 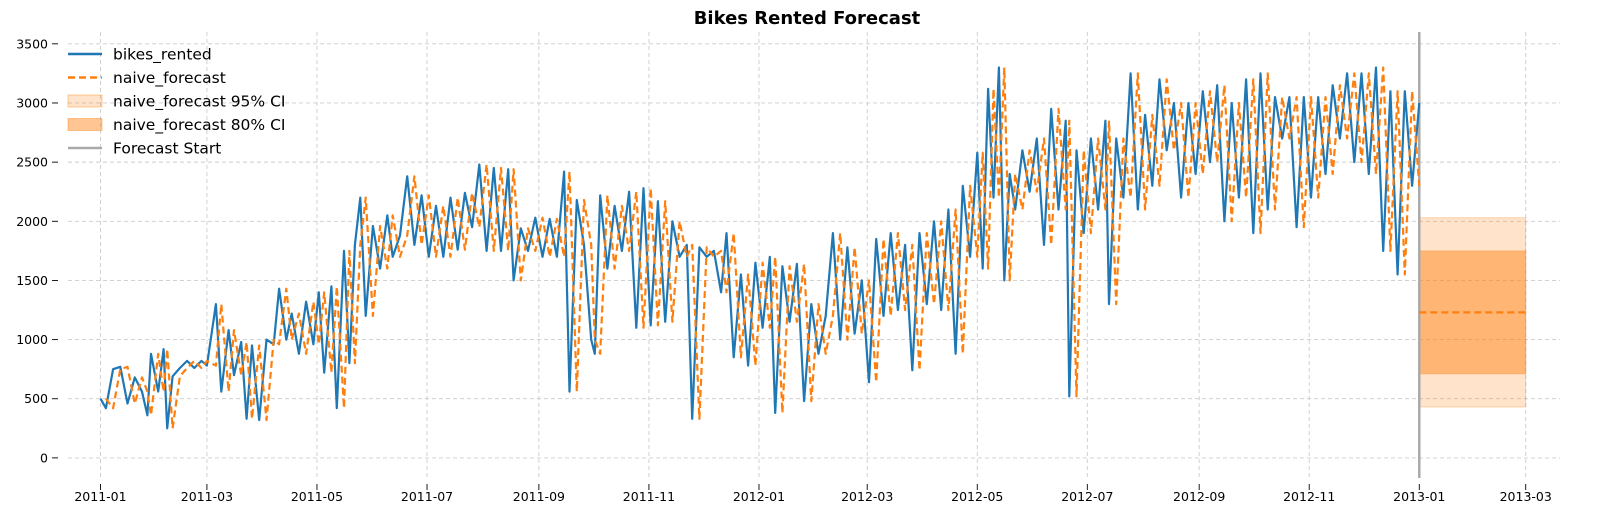 What do you see at coordinates (1309, 496) in the screenshot?
I see `x-tick-label: 2012-11` at bounding box center [1309, 496].